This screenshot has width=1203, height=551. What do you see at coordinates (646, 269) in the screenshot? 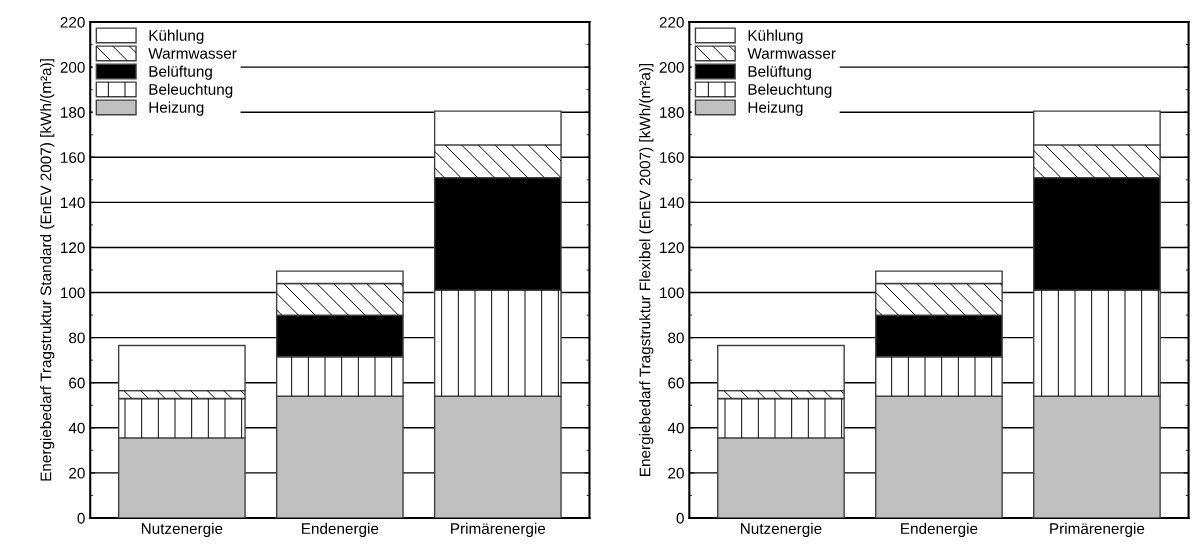
I see `y-axis-title: Energiebedarf Tragstruktur Flexibel (EnEV 2007) [kWh/(m²a)]` at bounding box center [646, 269].